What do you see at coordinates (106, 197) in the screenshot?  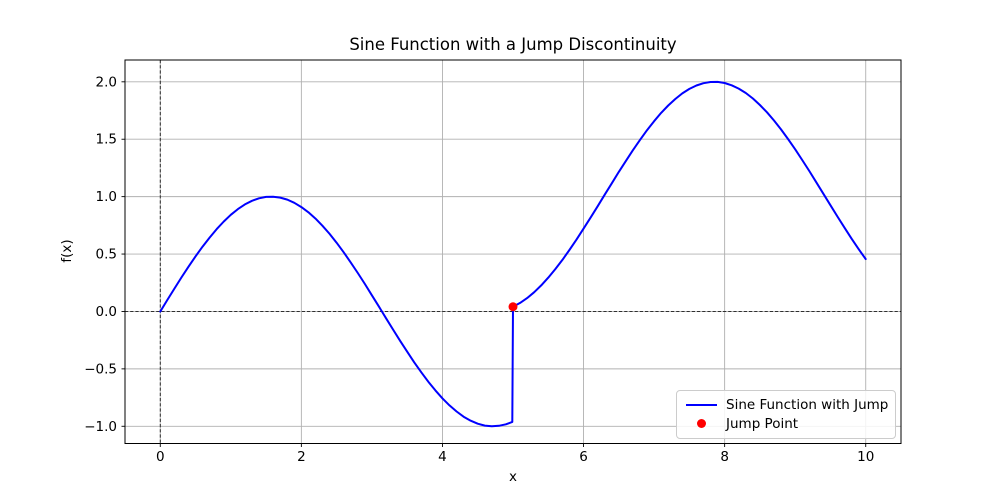 I see `y-tick-label: 1.0` at bounding box center [106, 197].